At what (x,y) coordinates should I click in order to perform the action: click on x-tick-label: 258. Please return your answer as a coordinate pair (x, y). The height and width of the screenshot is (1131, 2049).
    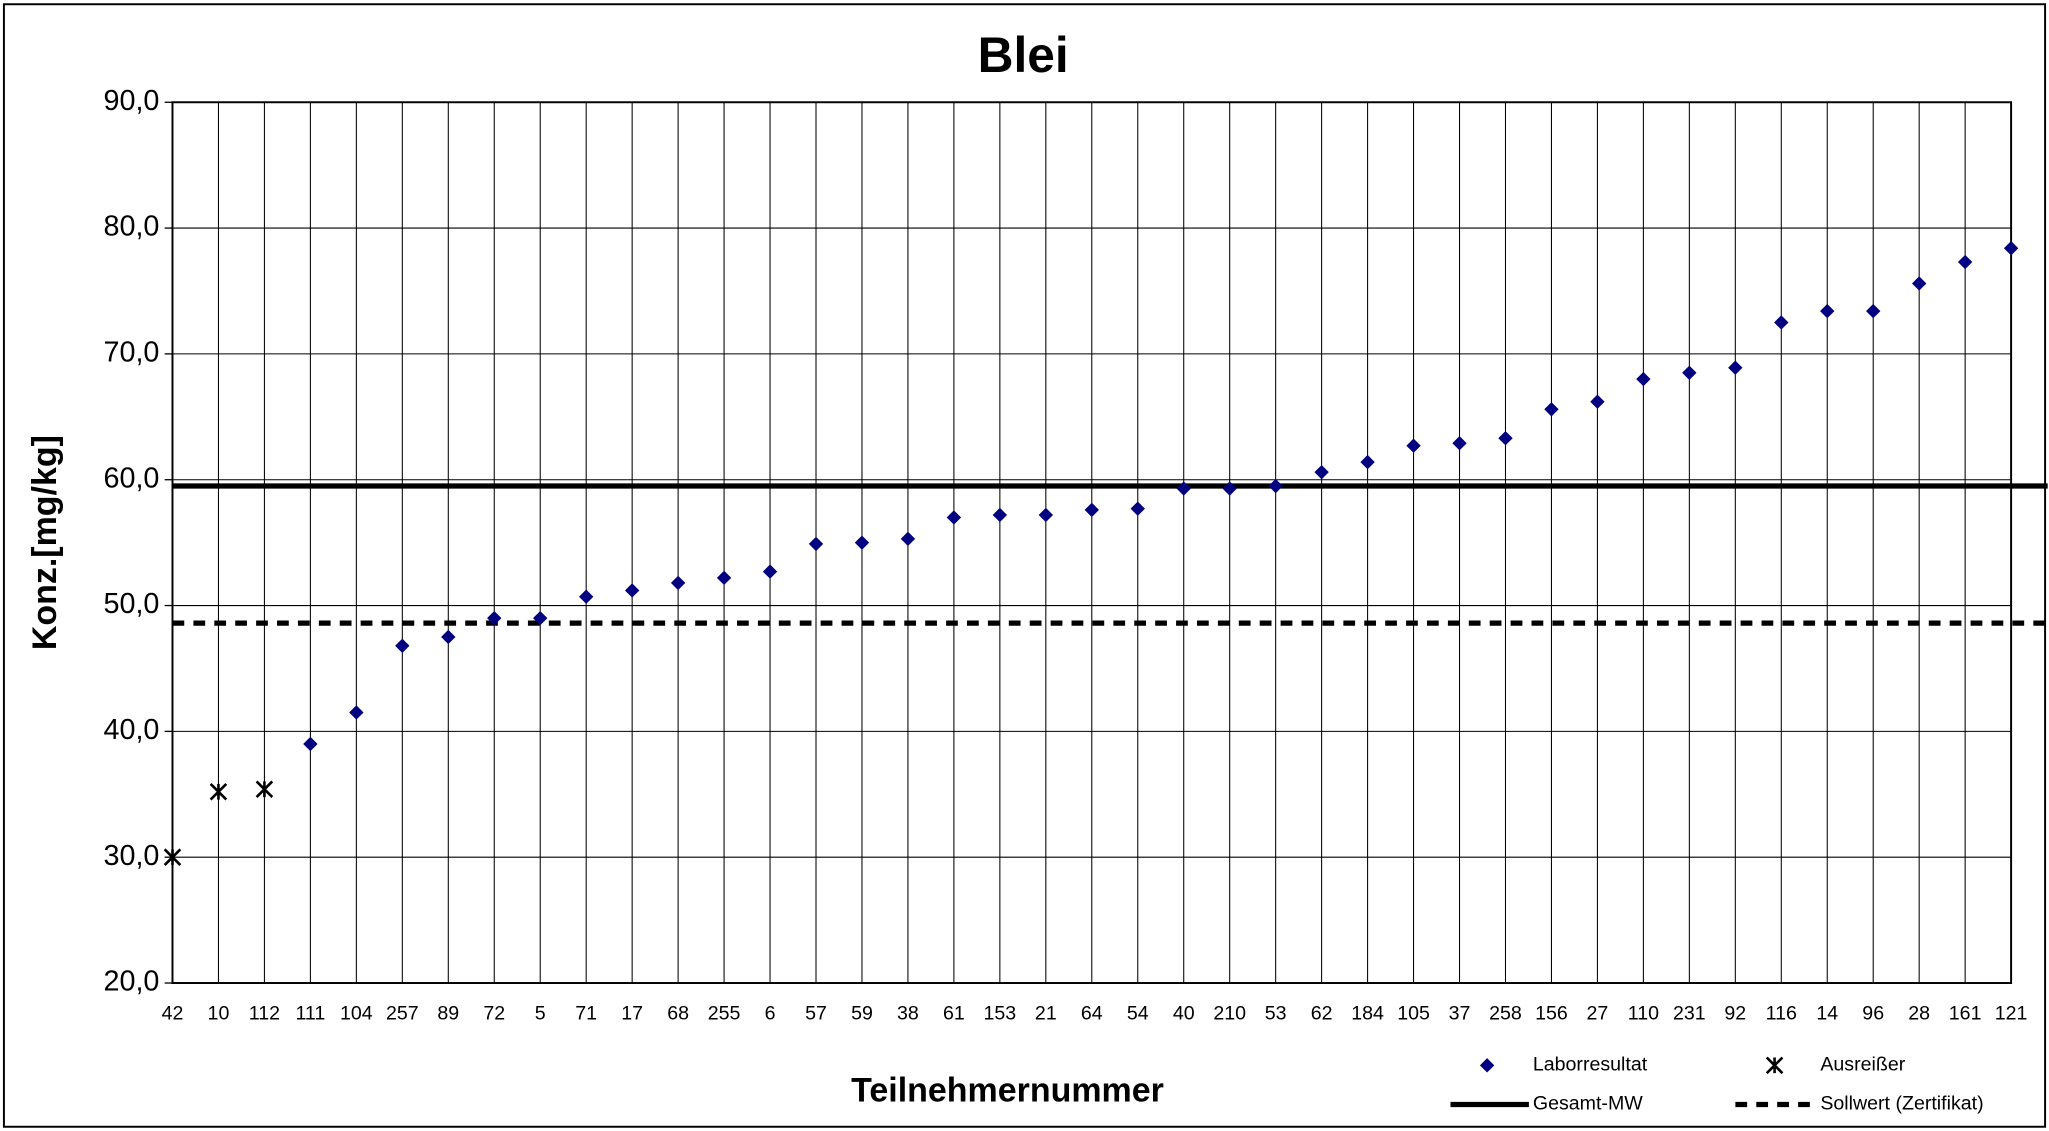
    Looking at the image, I should click on (1505, 1014).